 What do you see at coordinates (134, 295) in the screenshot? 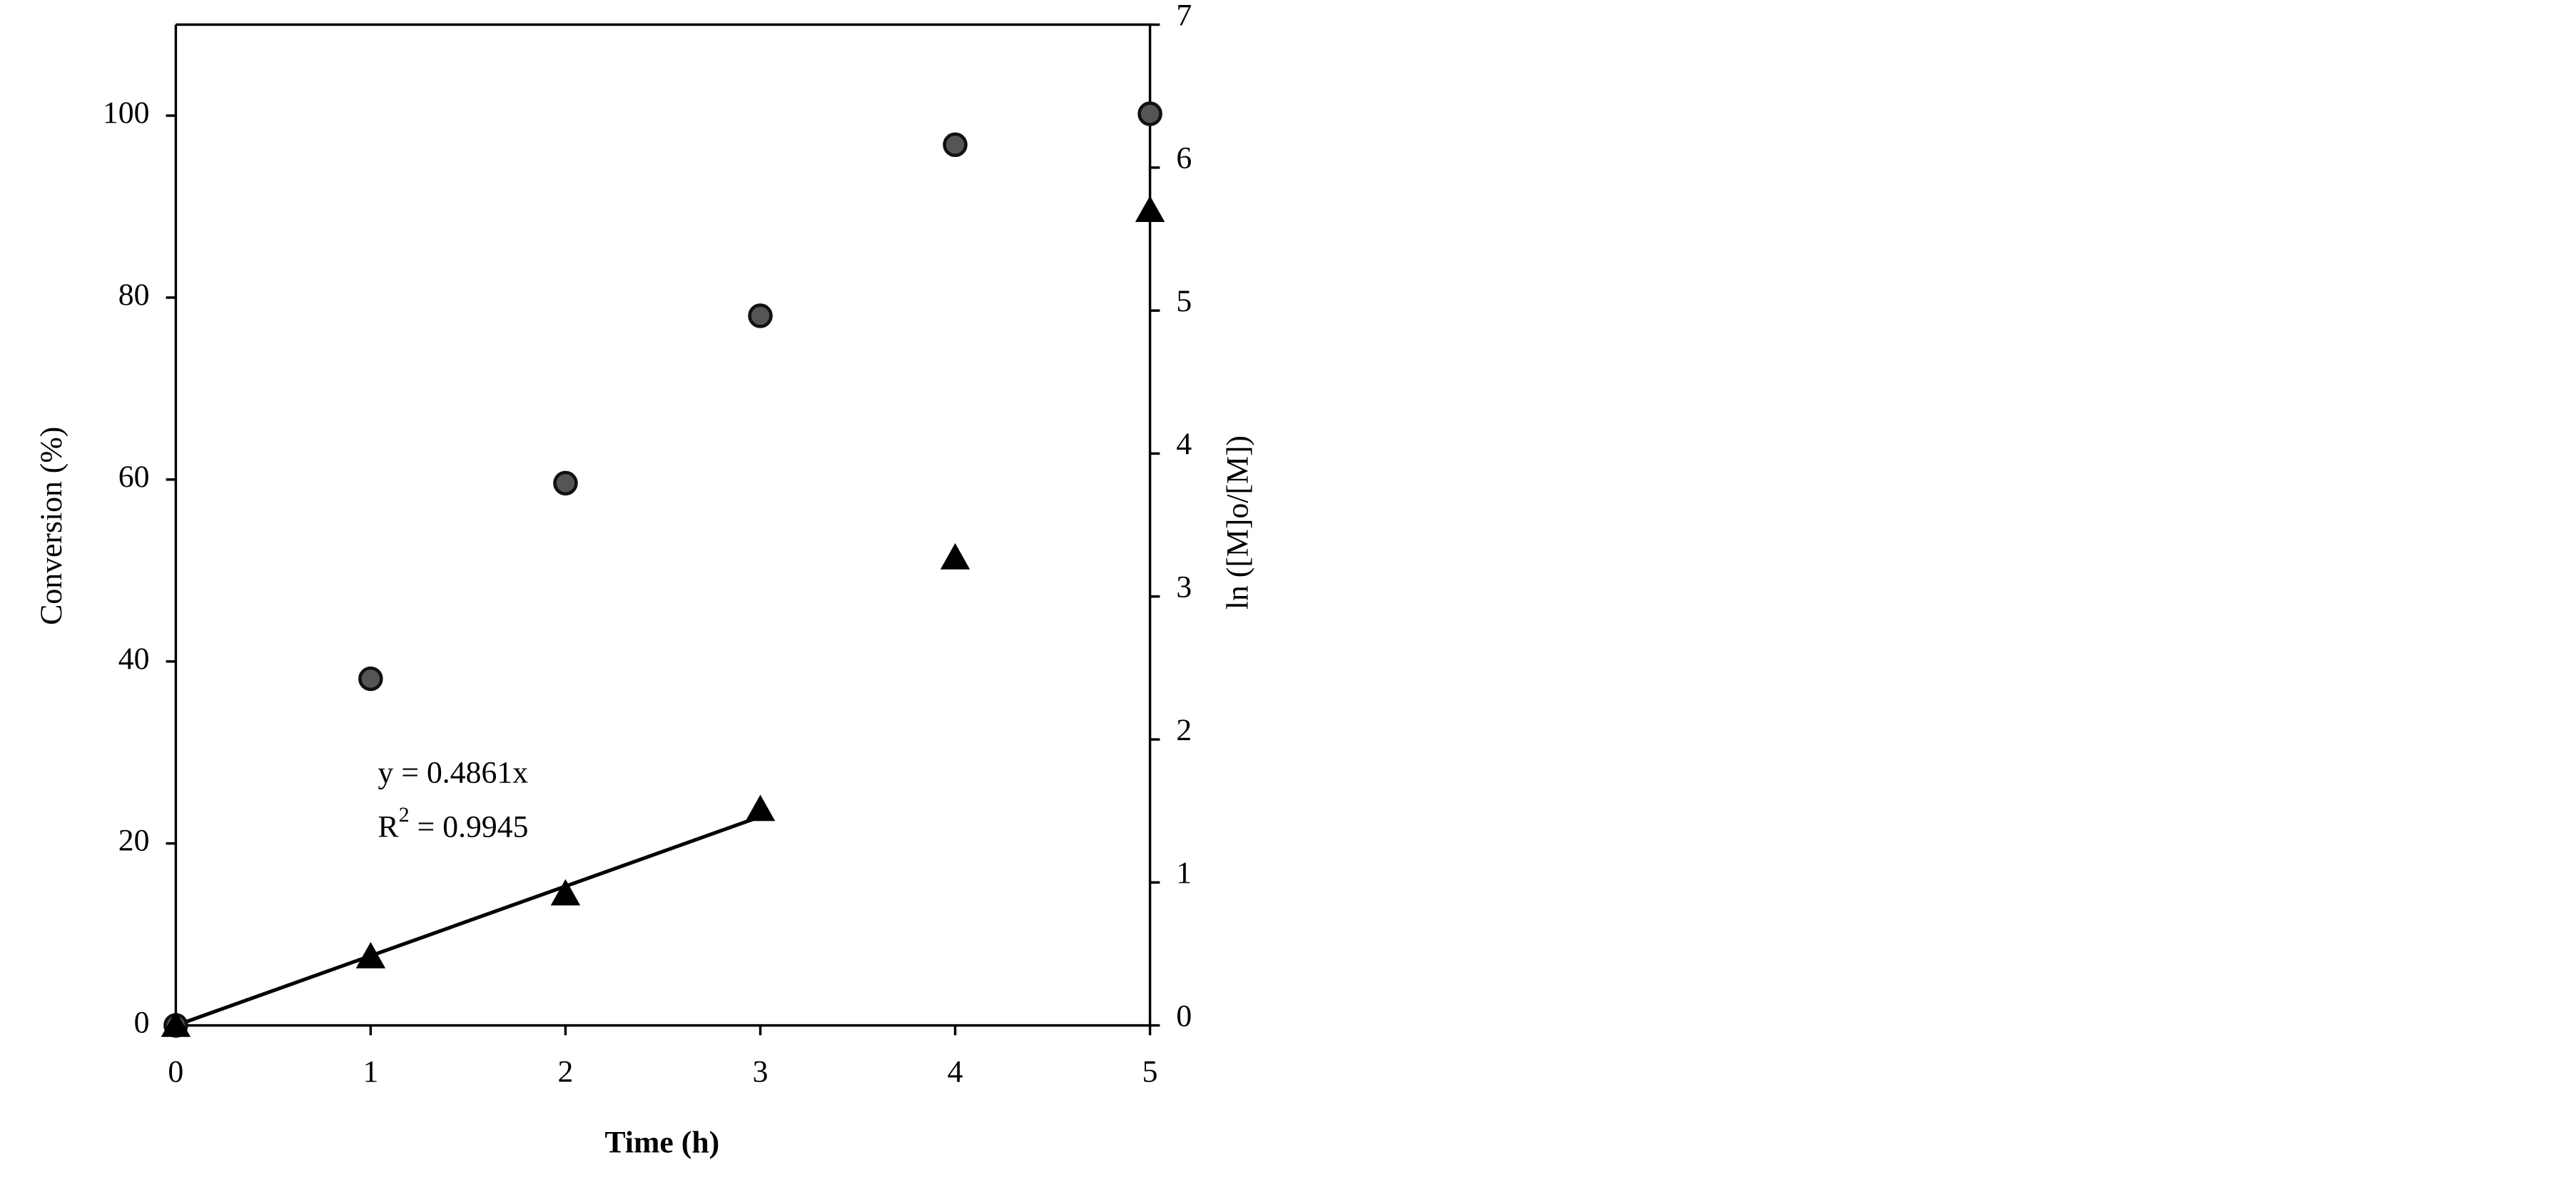
I see `y-tick-label: 80` at bounding box center [134, 295].